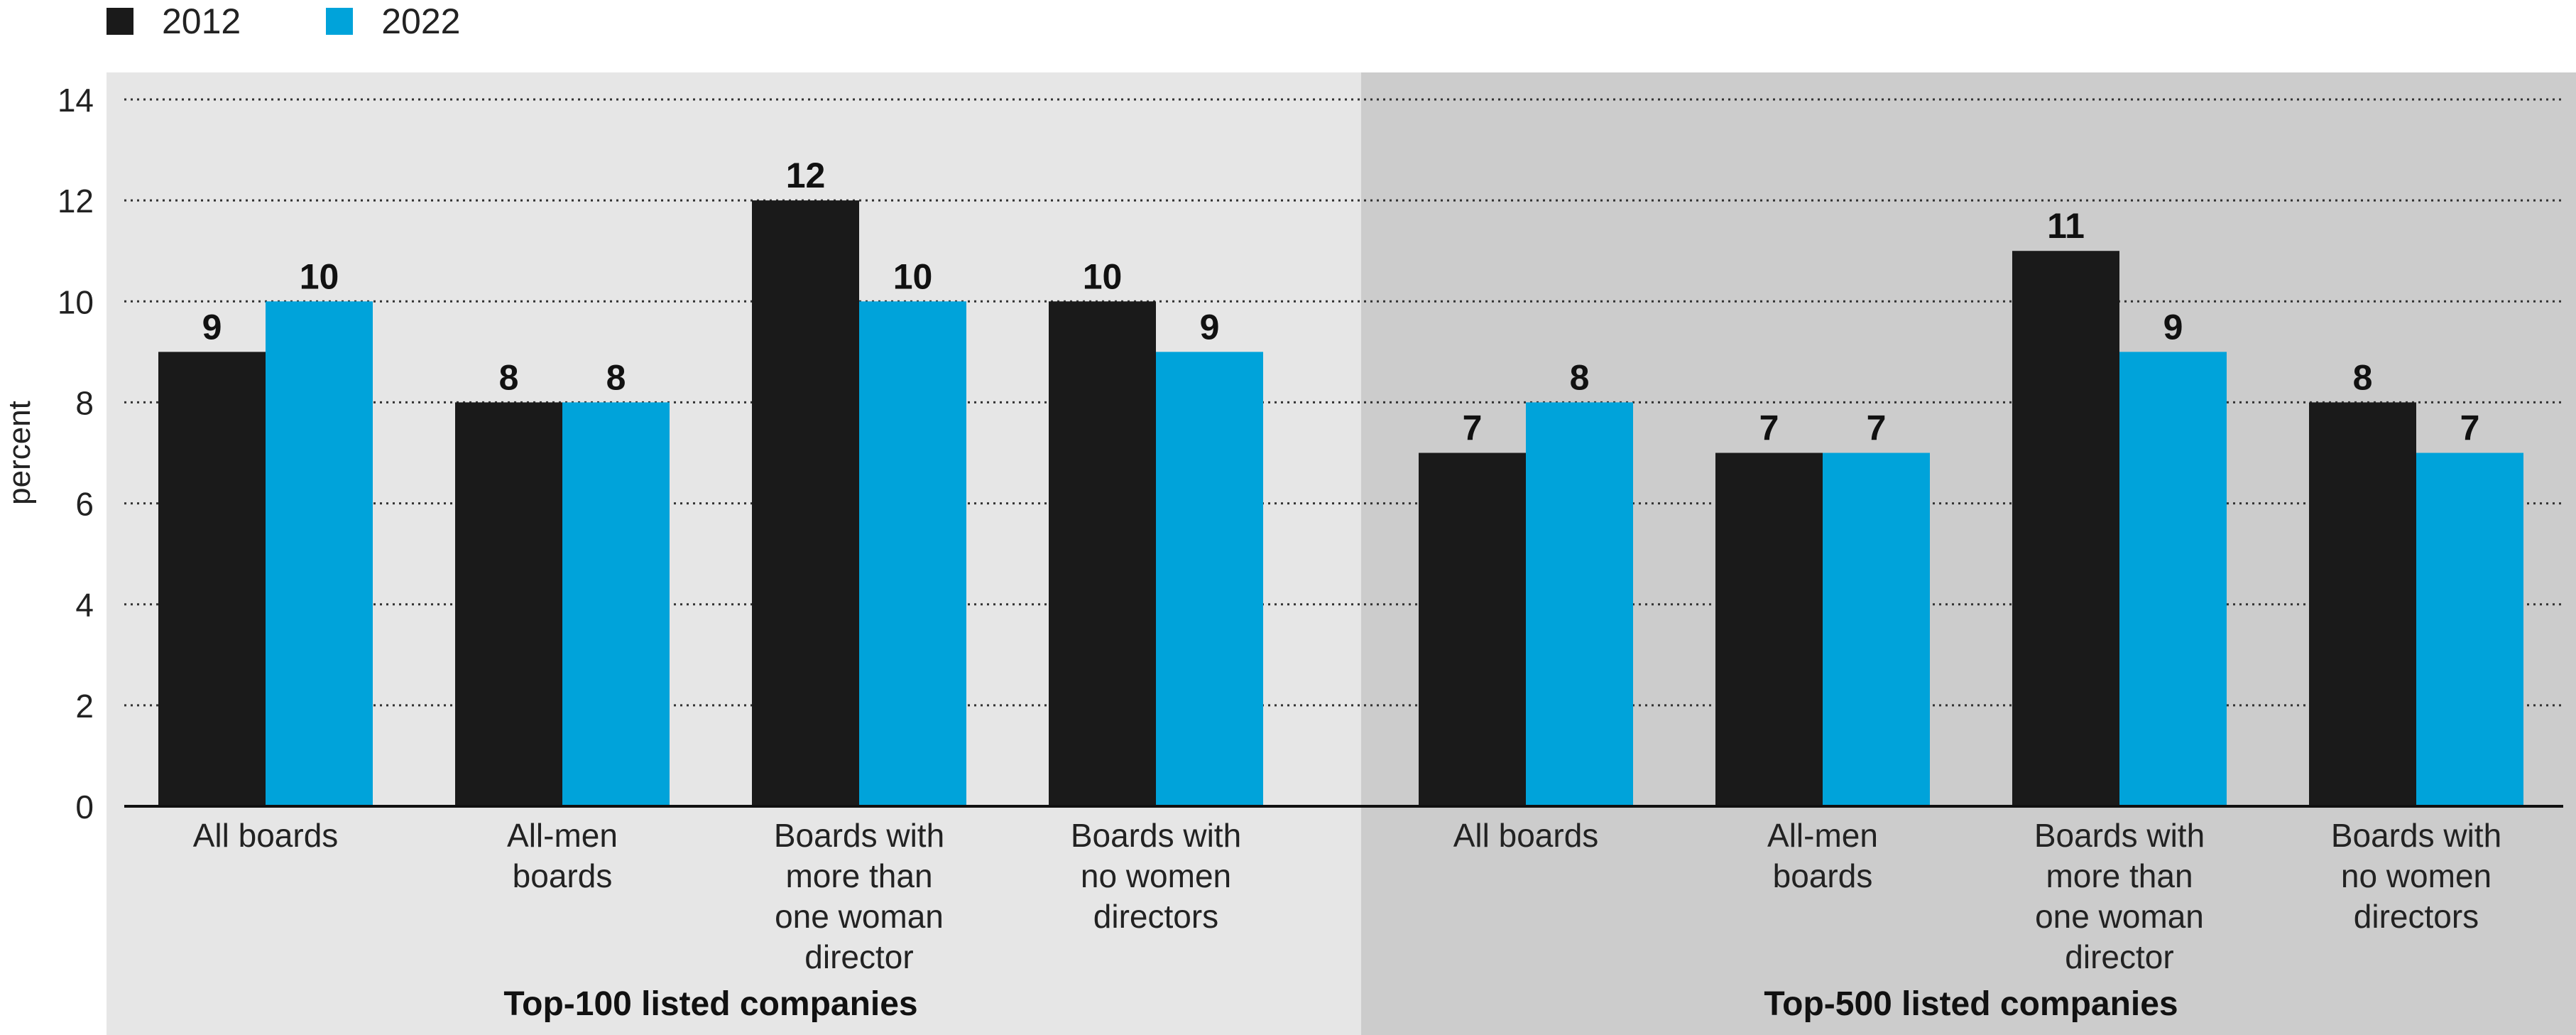  Describe the element at coordinates (1971, 1004) in the screenshot. I see `group-label: Top-500 listed companies` at that location.